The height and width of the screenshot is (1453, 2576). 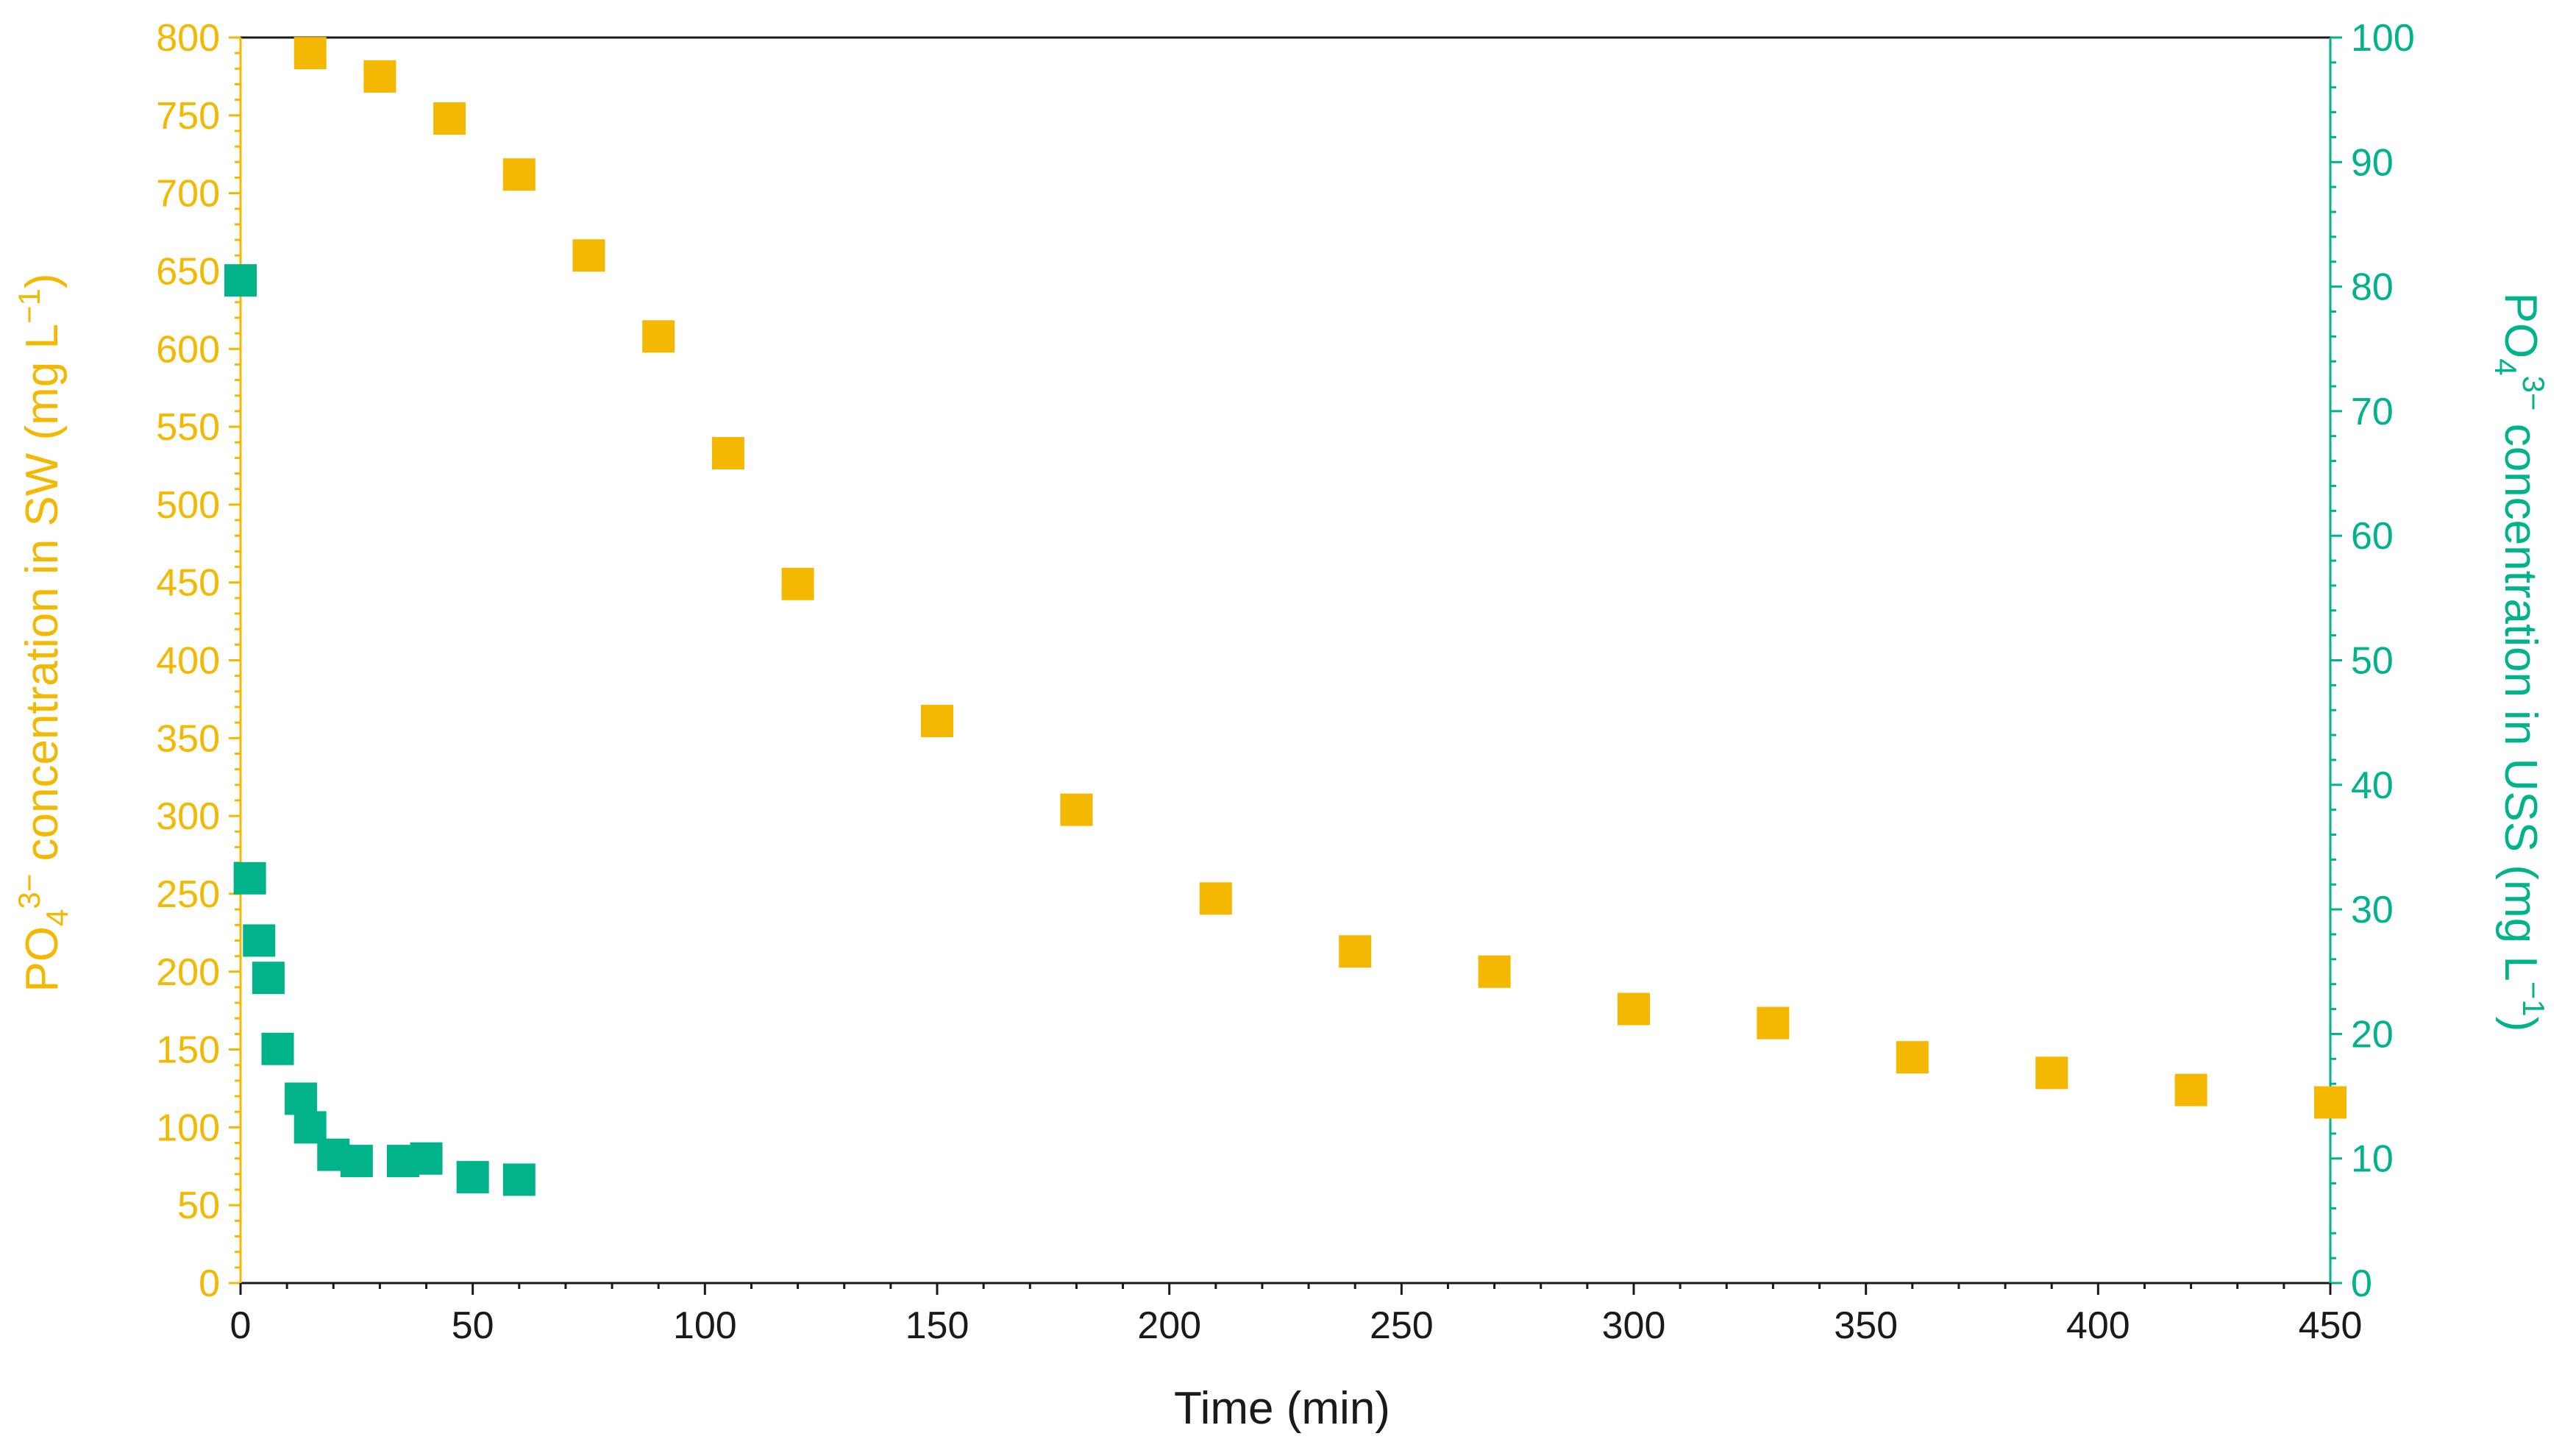 What do you see at coordinates (2533, 393) in the screenshot?
I see `y-right-title-sup: 3−` at bounding box center [2533, 393].